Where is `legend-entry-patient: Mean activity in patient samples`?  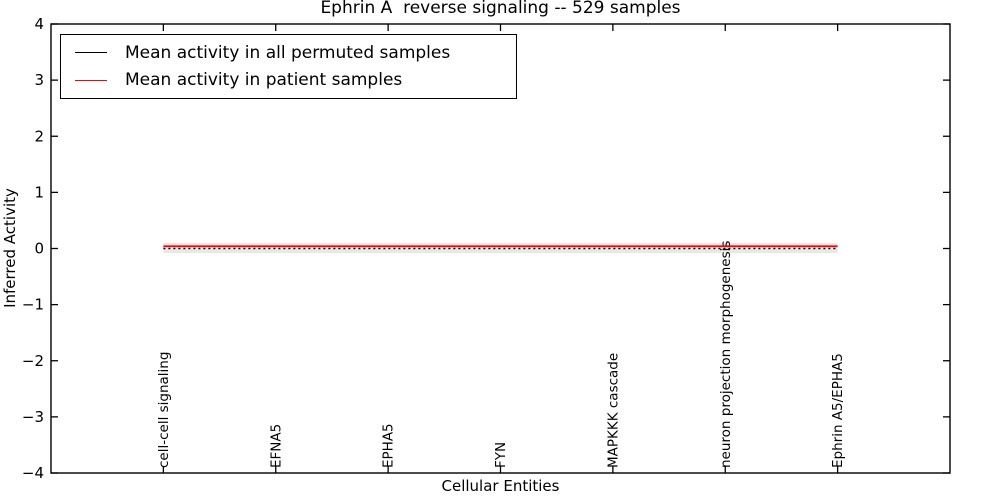
legend-entry-patient: Mean activity in patient samples is located at coordinates (288, 80).